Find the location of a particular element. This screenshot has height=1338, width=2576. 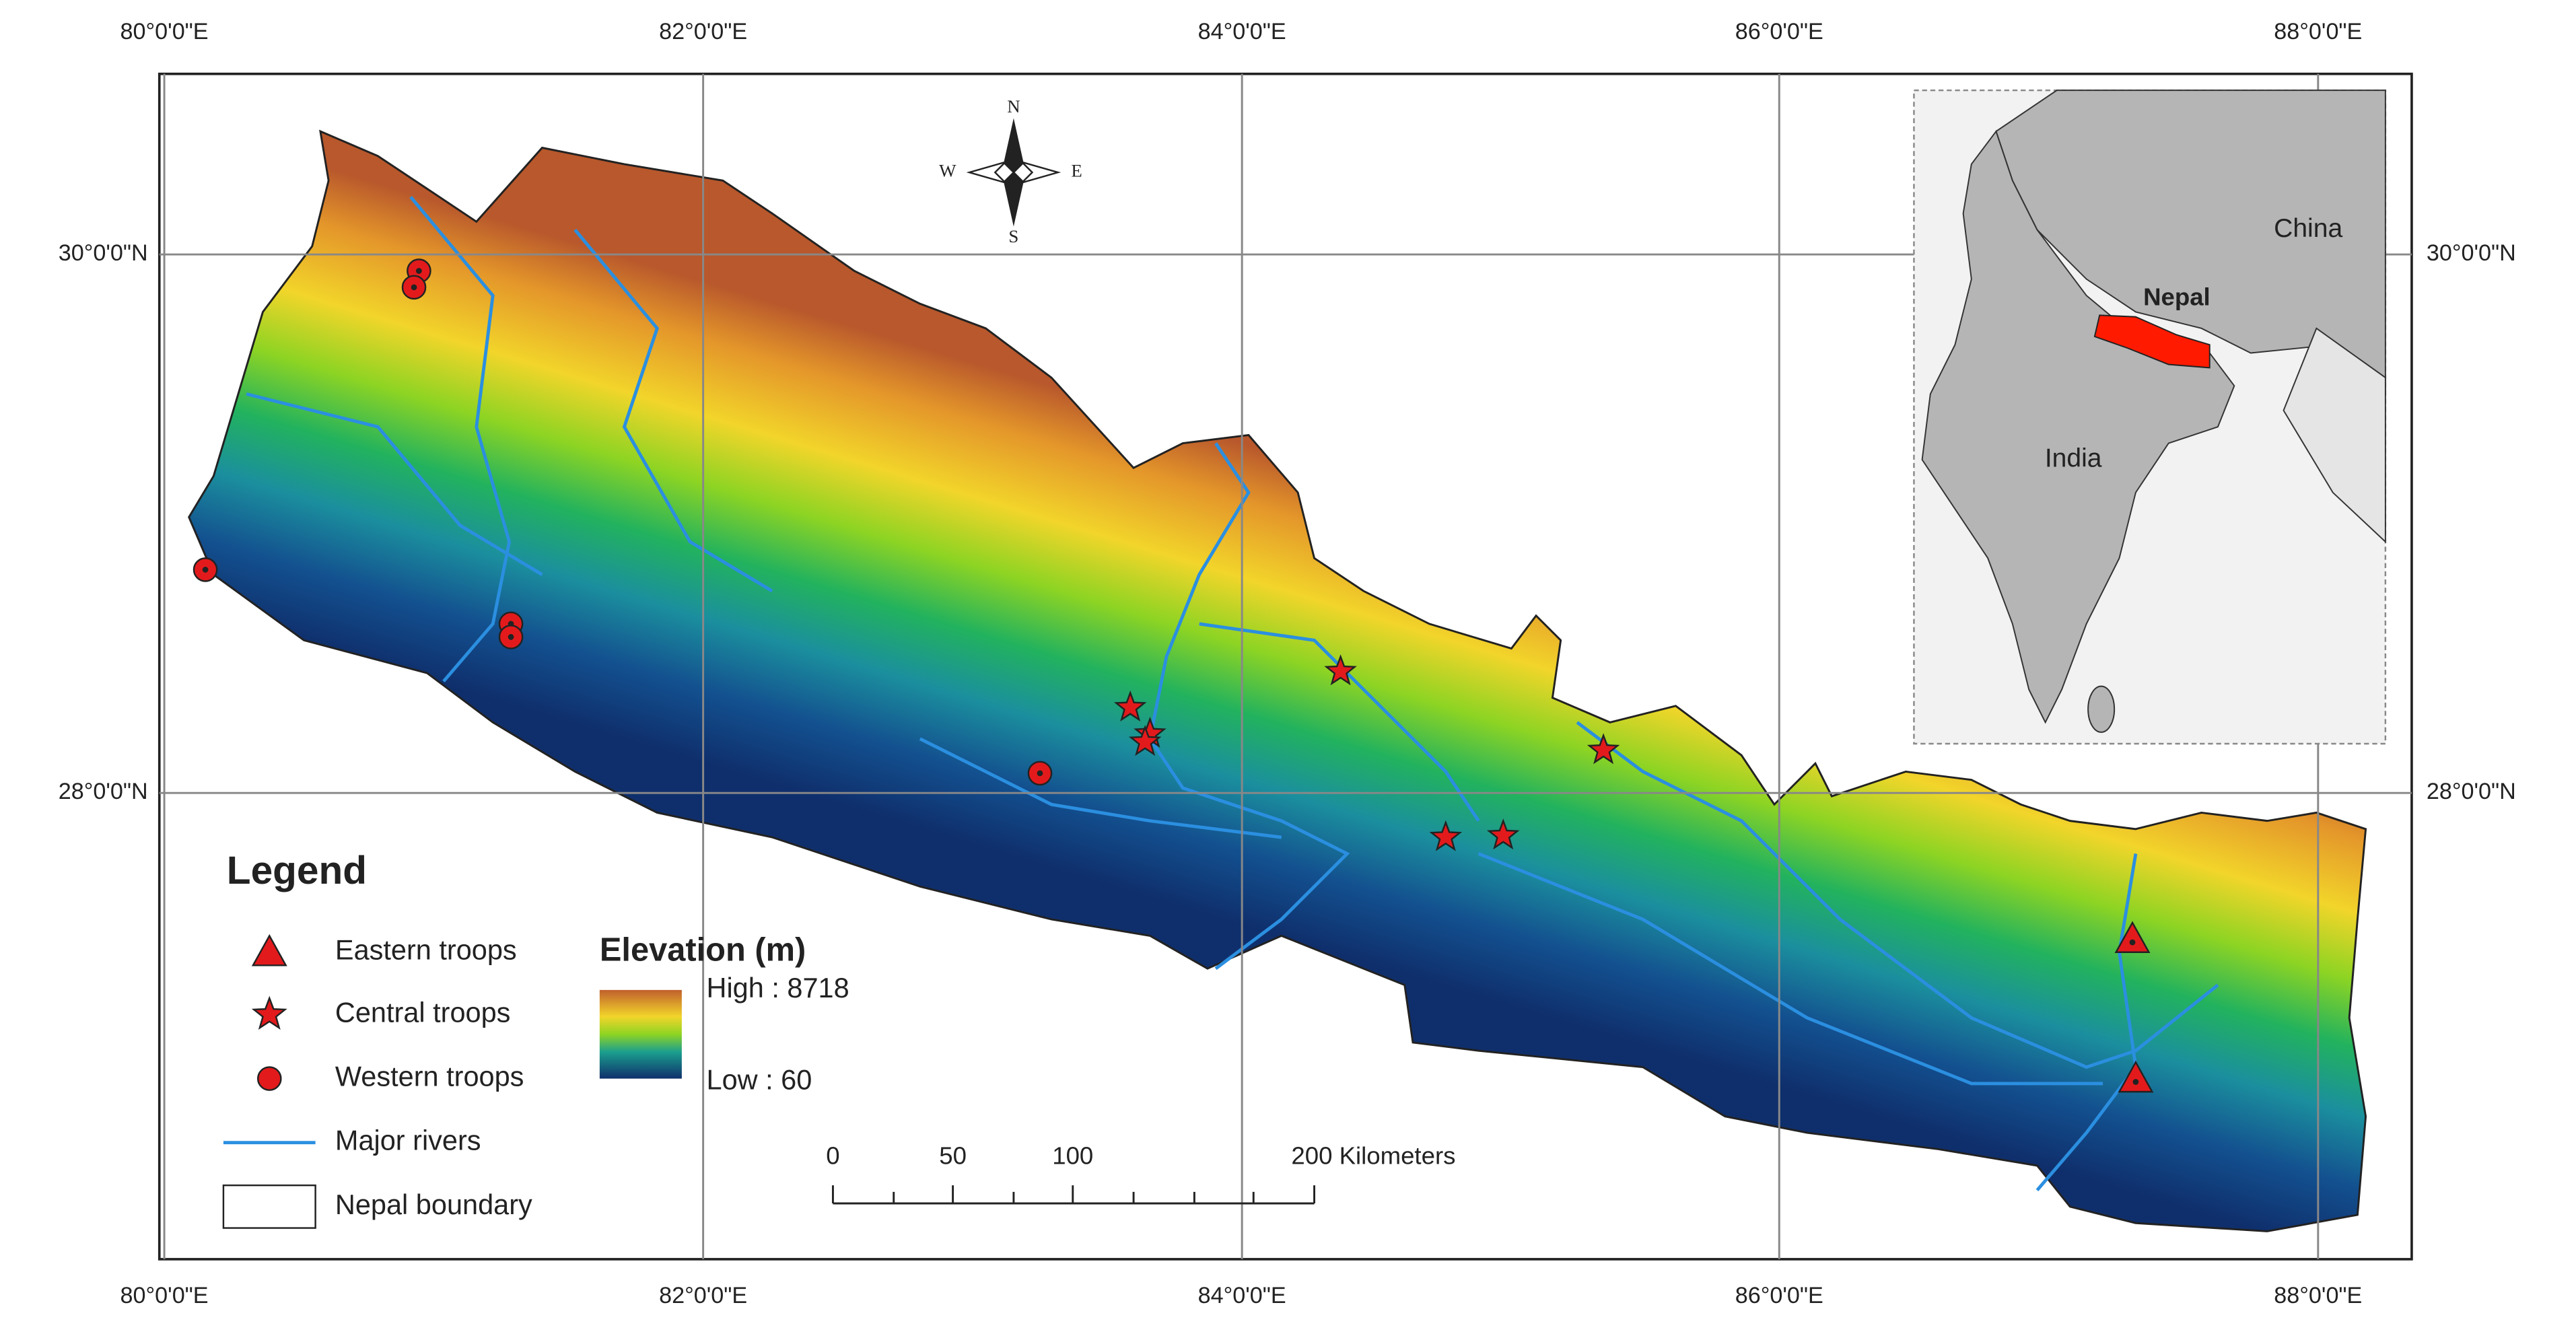

inset-label: India is located at coordinates (2073, 458).